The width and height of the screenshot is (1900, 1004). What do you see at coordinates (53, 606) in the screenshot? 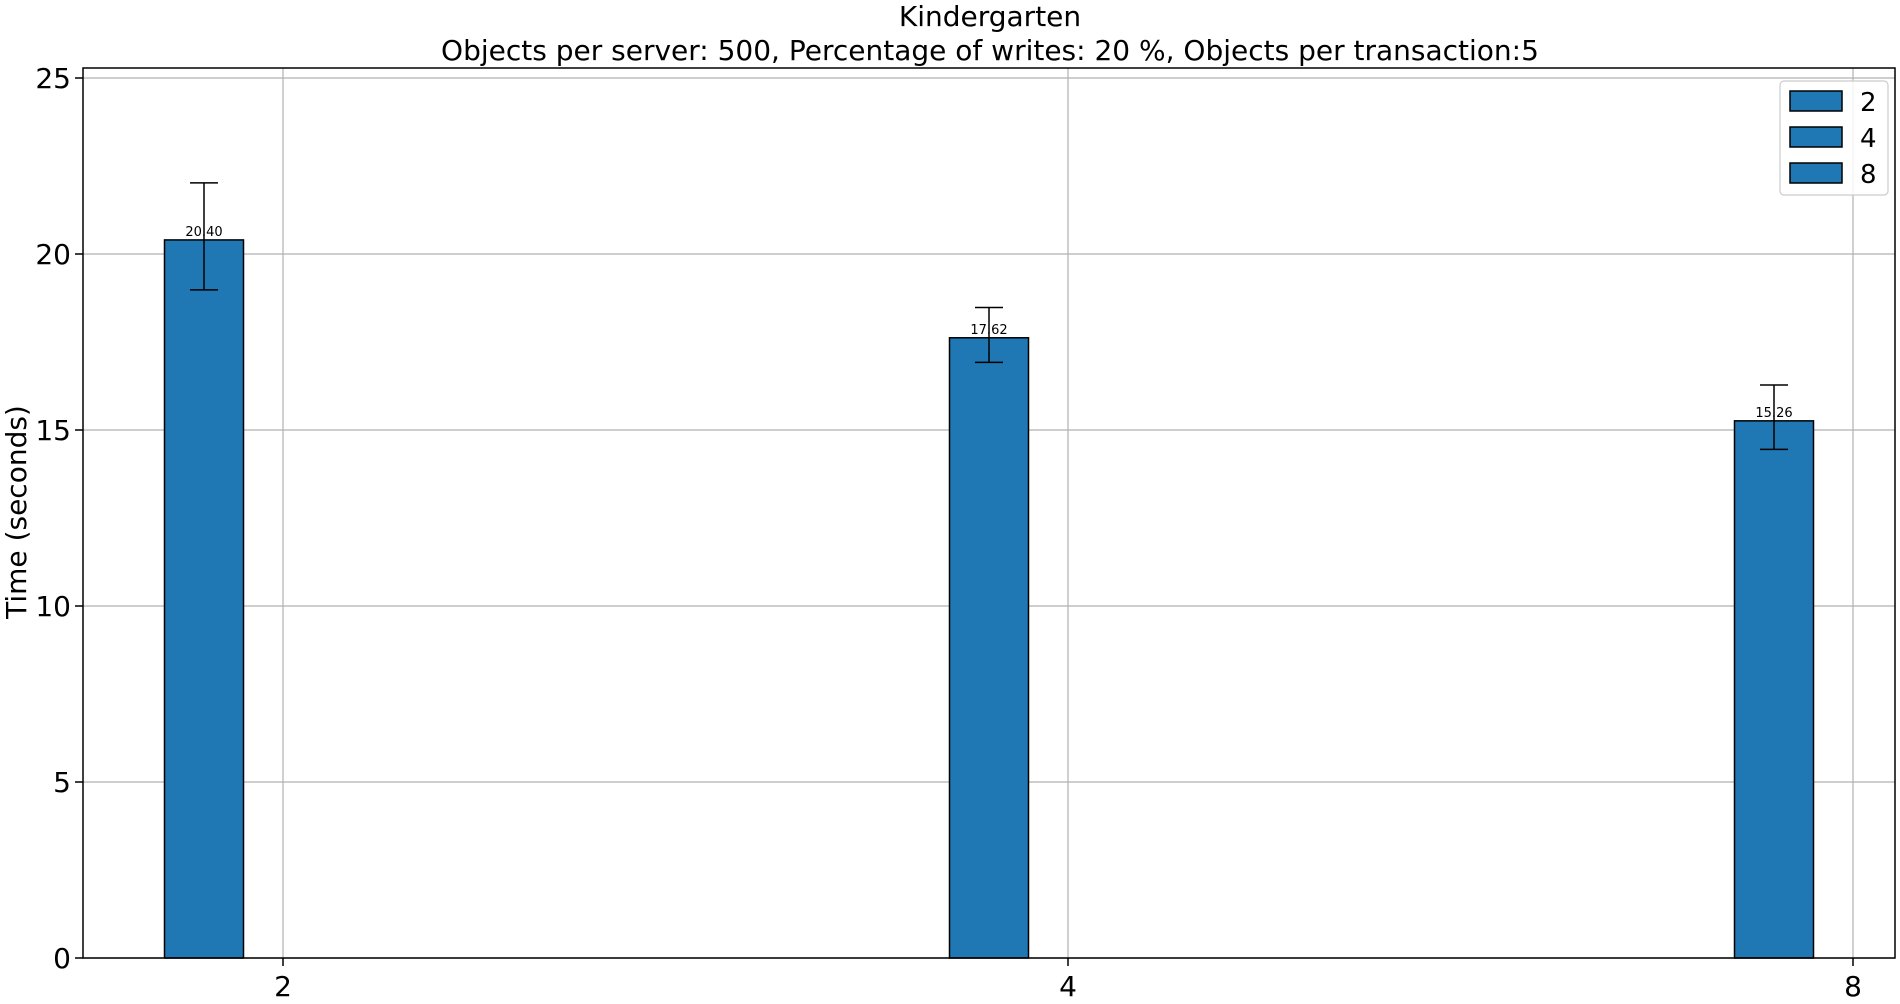
I see `y-tick-label-10: 10` at bounding box center [53, 606].